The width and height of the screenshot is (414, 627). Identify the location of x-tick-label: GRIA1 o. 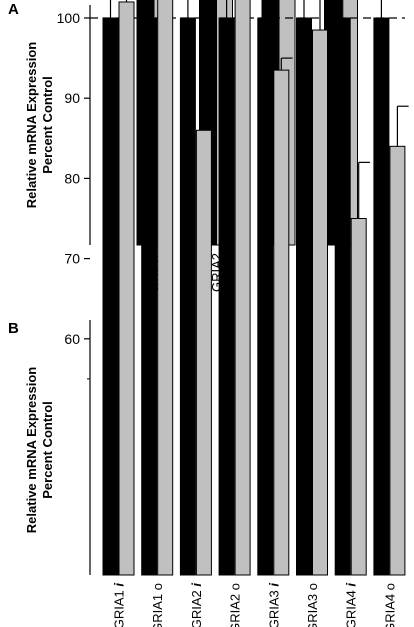
(157, 605).